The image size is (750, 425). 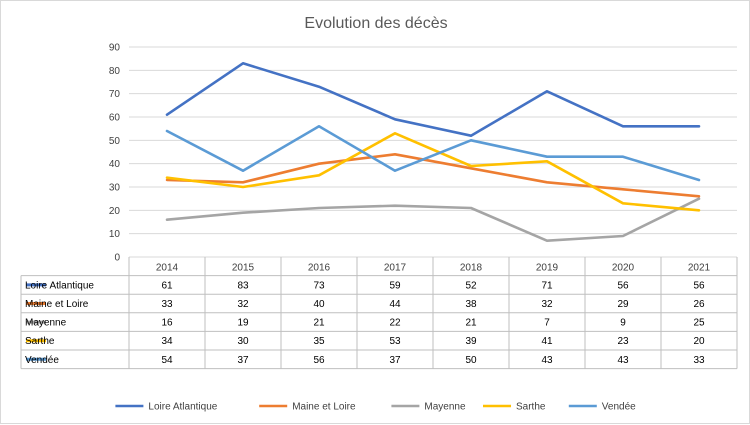 What do you see at coordinates (167, 323) in the screenshot?
I see `data-cell: 16` at bounding box center [167, 323].